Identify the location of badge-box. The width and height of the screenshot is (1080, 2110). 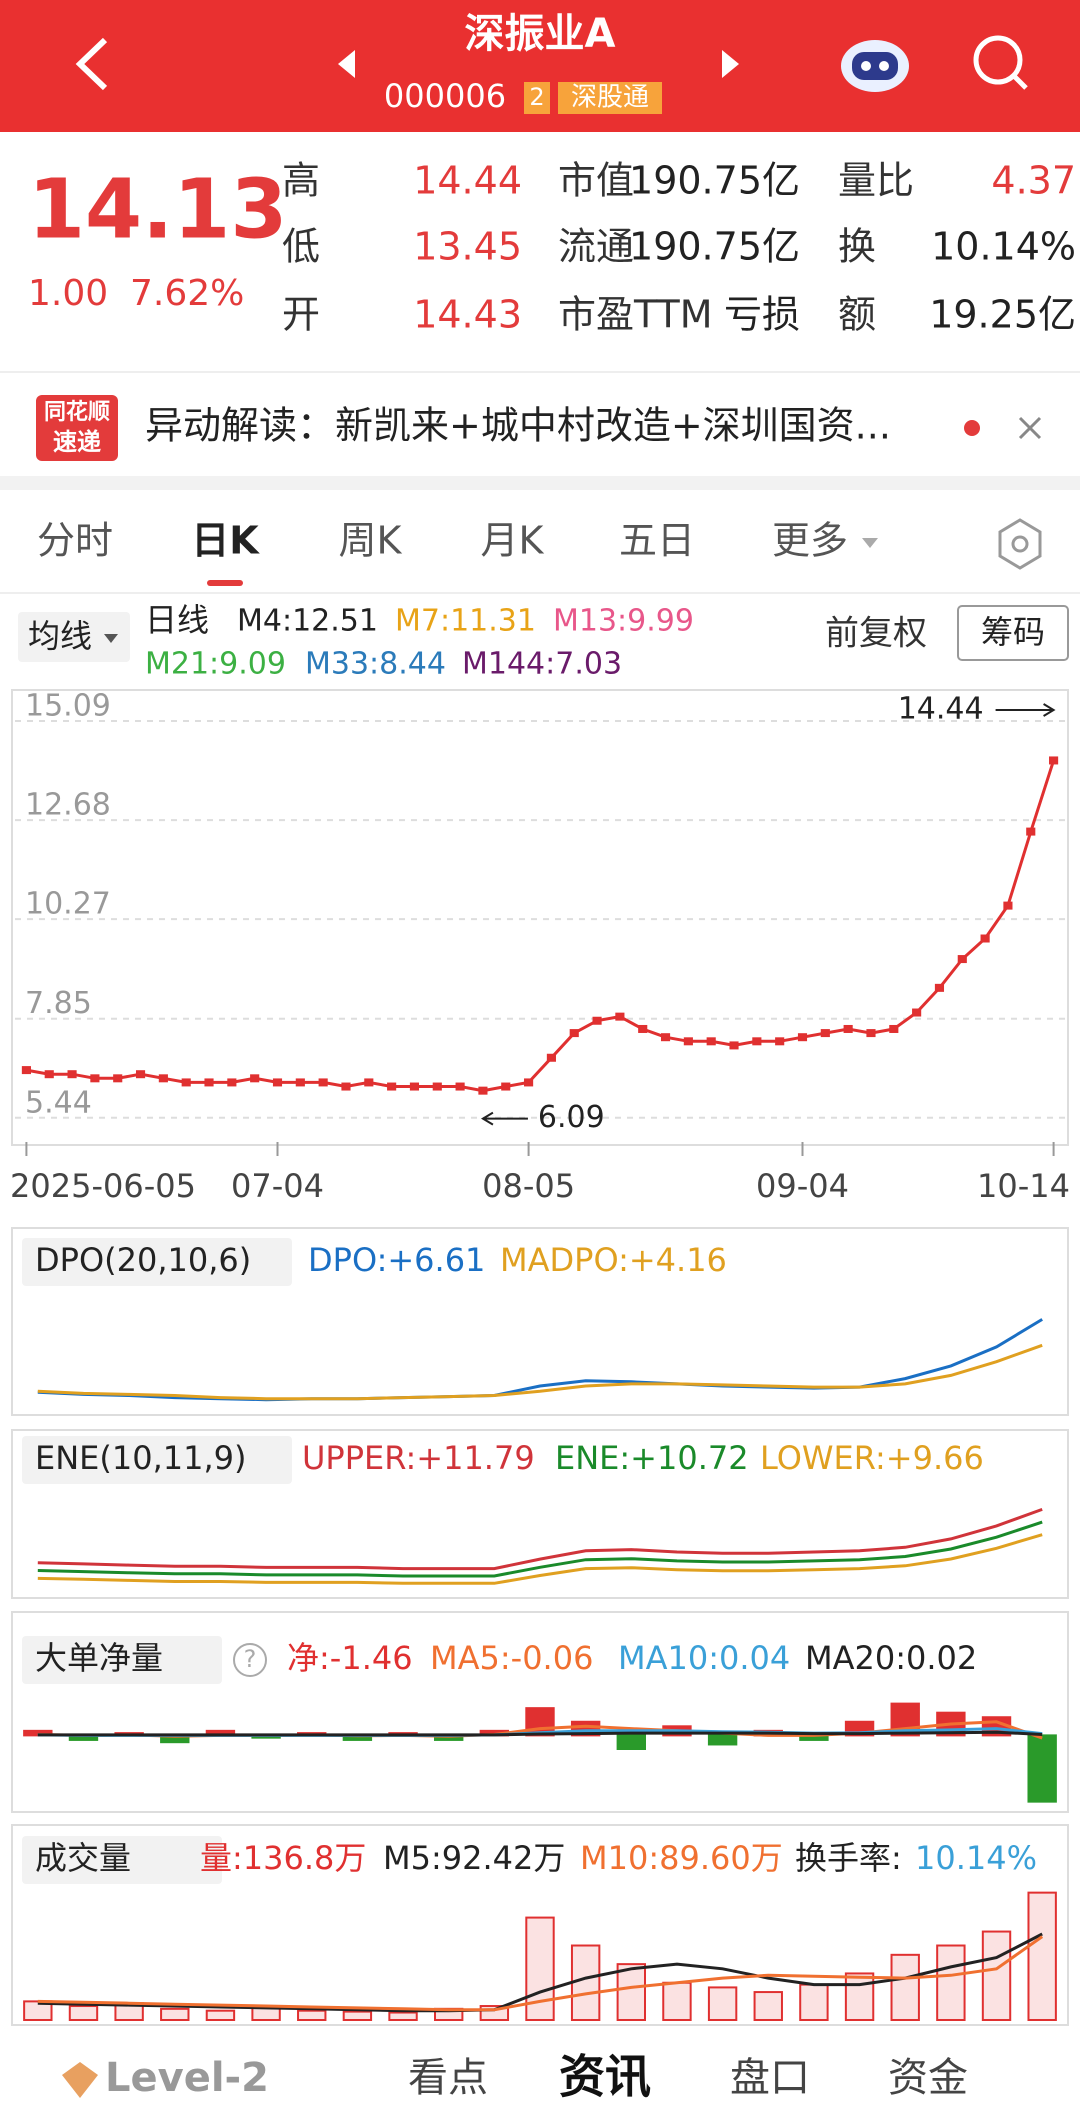
(610, 98).